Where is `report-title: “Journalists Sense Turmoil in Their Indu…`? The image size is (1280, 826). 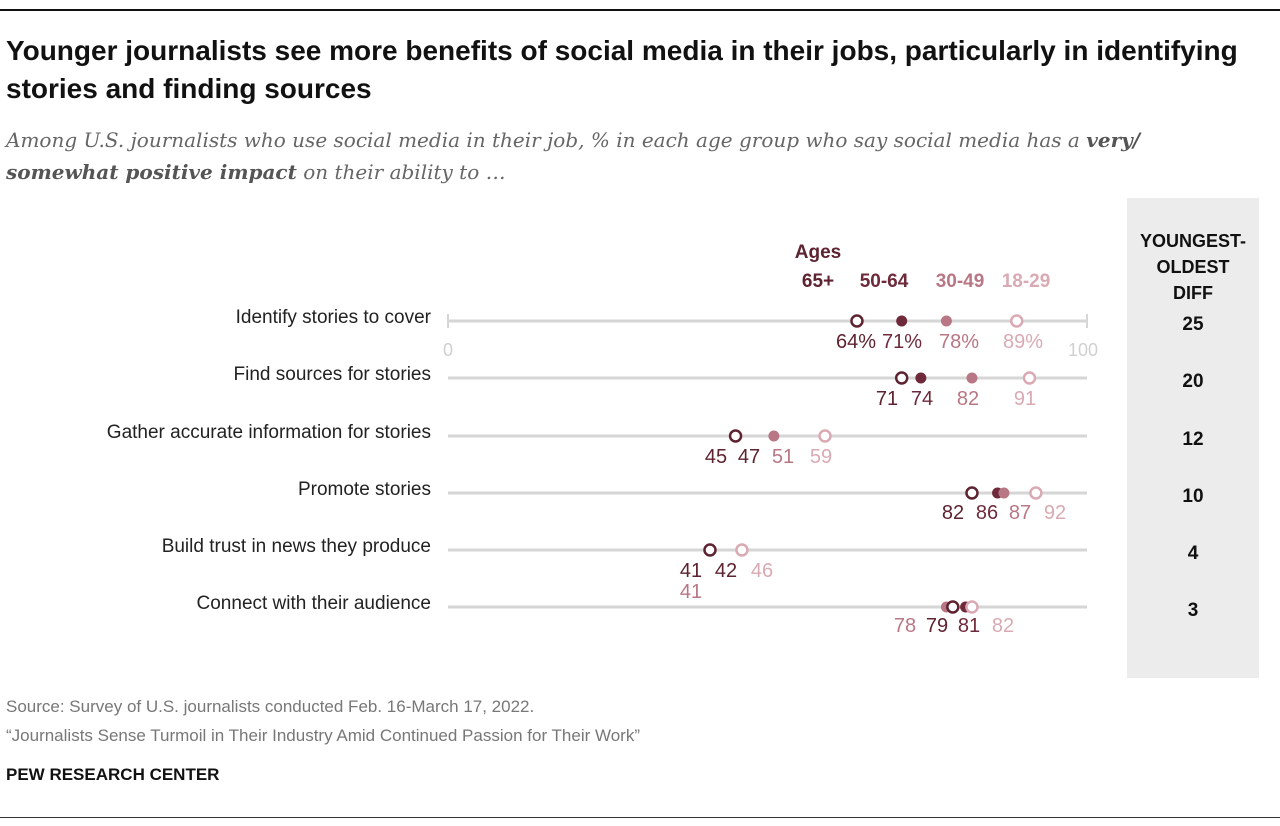 report-title: “Journalists Sense Turmoil in Their Indu… is located at coordinates (323, 735).